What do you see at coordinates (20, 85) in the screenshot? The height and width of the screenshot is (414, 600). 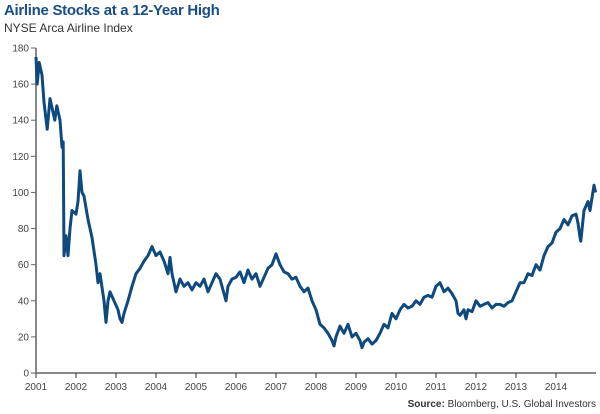 I see `y-tick-label: 160` at bounding box center [20, 85].